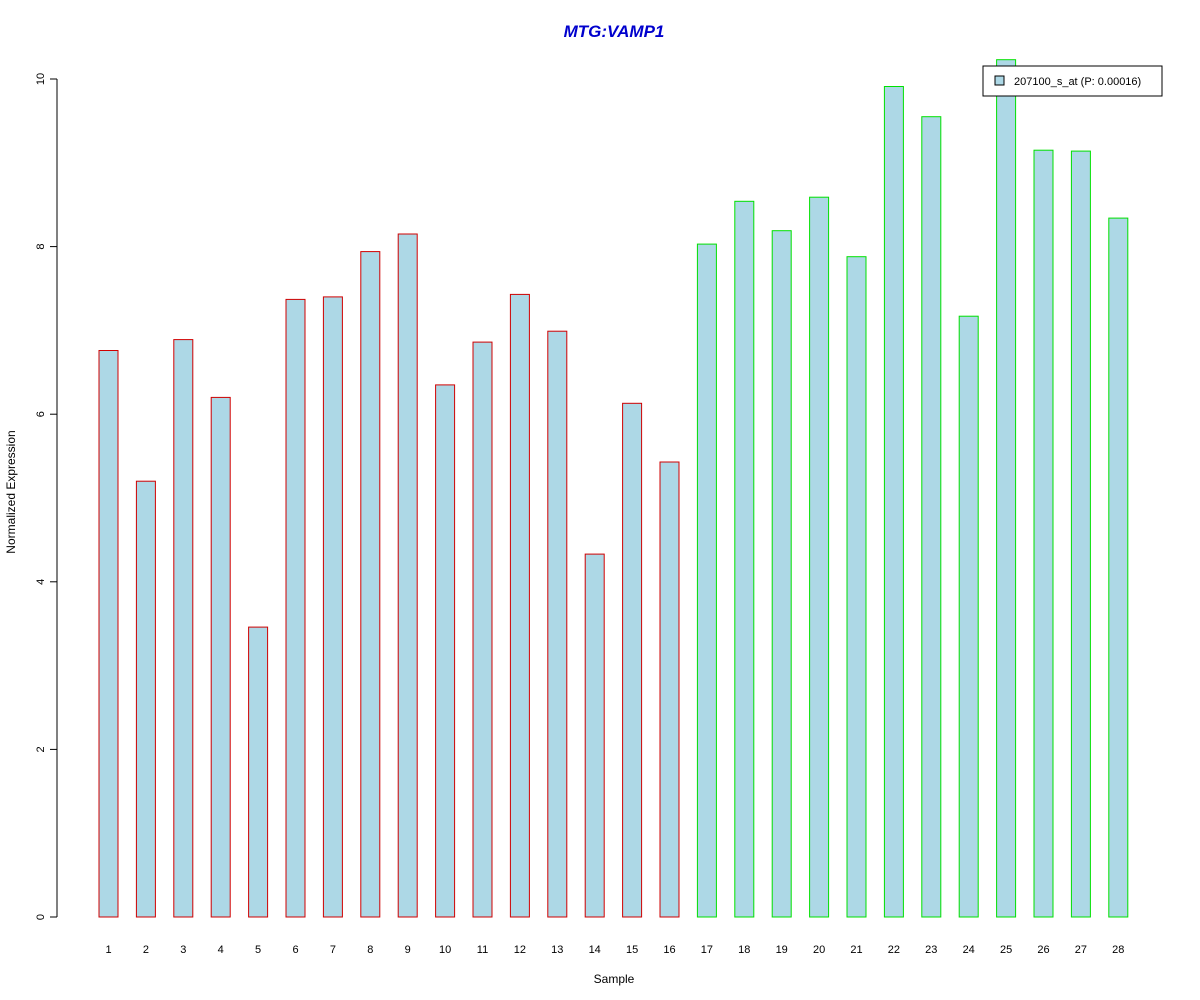  What do you see at coordinates (999, 80) in the screenshot?
I see `legend-swatch` at bounding box center [999, 80].